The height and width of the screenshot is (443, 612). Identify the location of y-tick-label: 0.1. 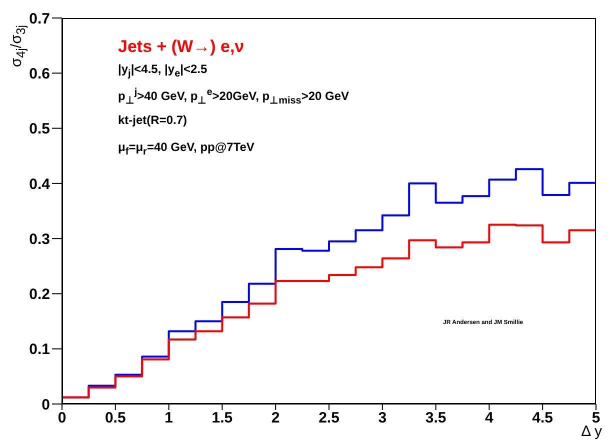
(39, 349).